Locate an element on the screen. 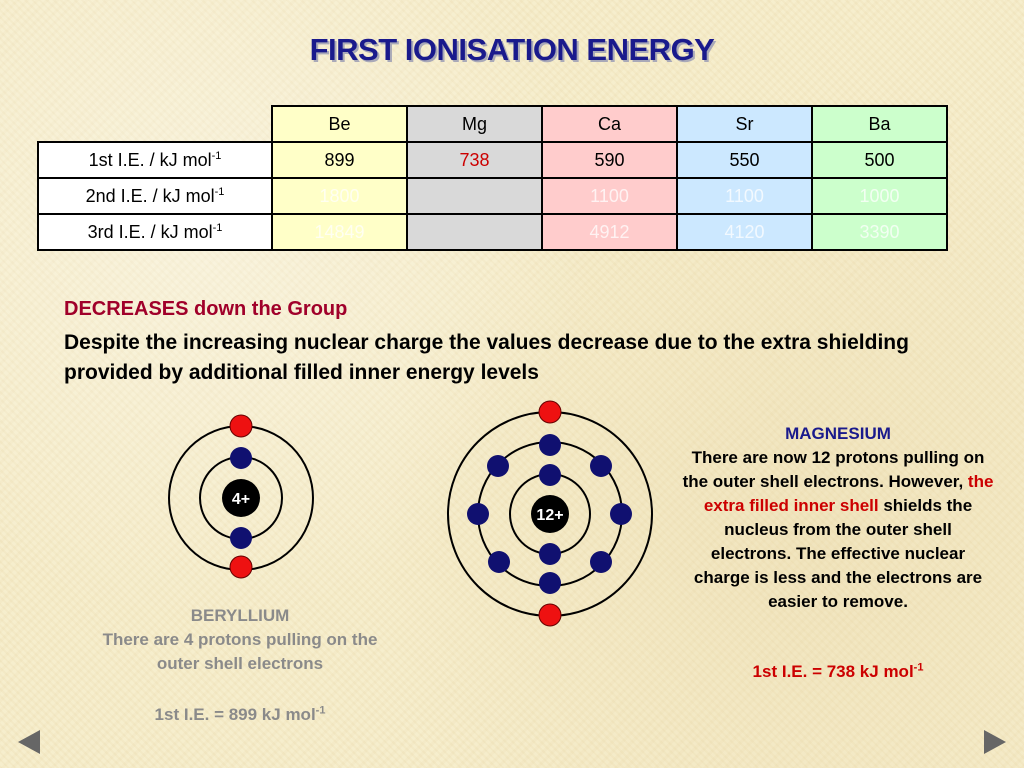  row-label-3rd-ie: 3rd I.E. / kJ mol-1 is located at coordinates (155, 232).